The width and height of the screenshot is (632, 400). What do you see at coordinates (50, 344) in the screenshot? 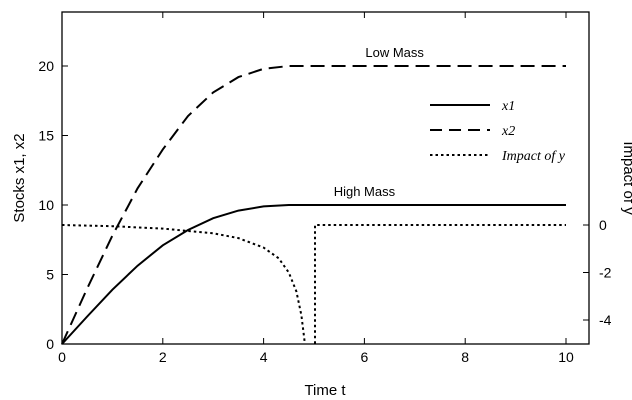
I see `y-tick-label: 0` at bounding box center [50, 344].